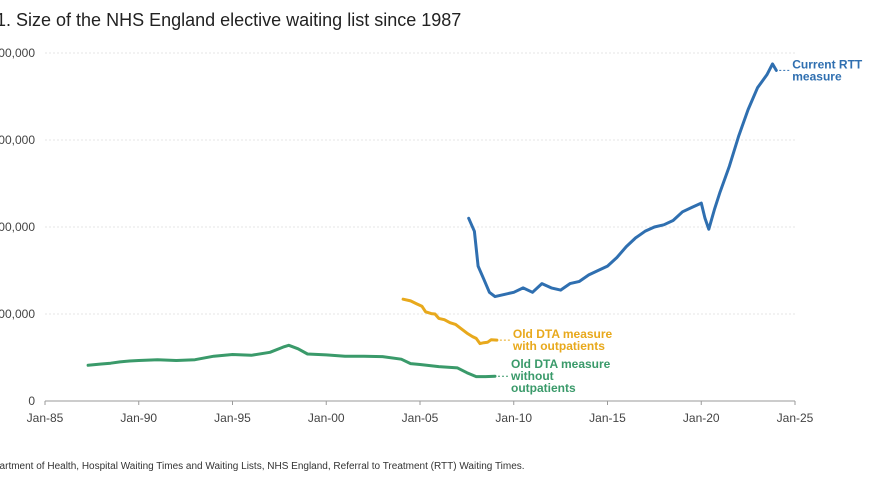  Describe the element at coordinates (558, 346) in the screenshot. I see `series-label-line: with outpatients` at that location.